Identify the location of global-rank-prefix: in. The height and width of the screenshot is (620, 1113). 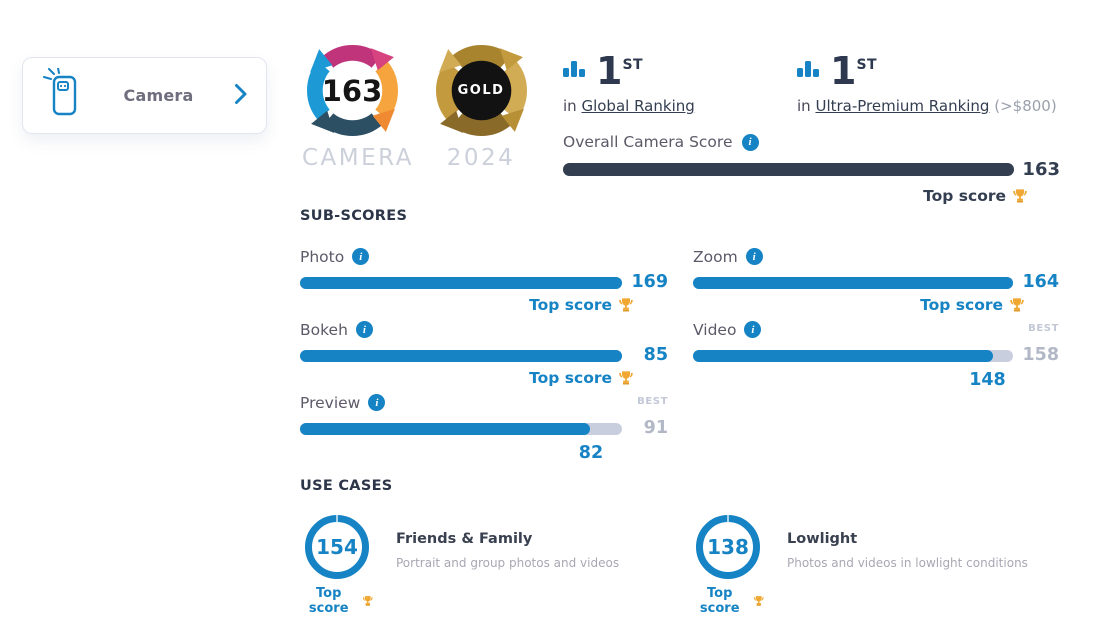
(570, 106).